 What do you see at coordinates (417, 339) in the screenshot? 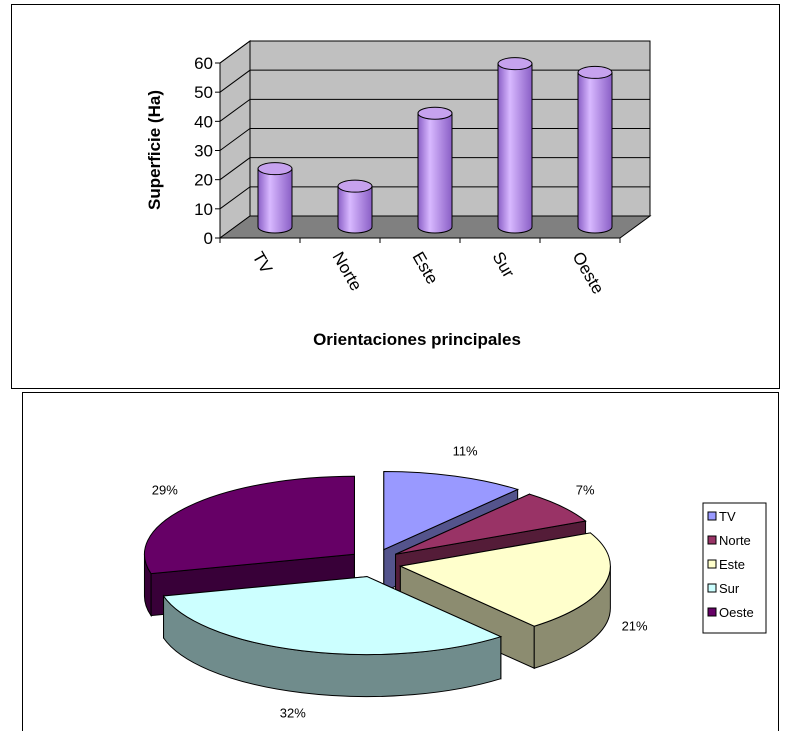
I see `x-axis-title: Orientaciones principales` at bounding box center [417, 339].